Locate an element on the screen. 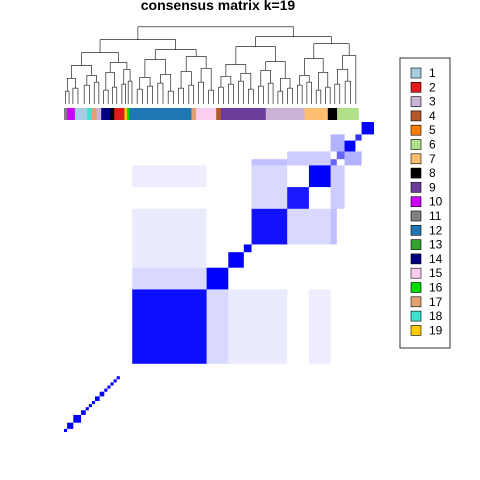 Image resolution: width=480 pixels, height=480 pixels. legend-label: 7 is located at coordinates (432, 159).